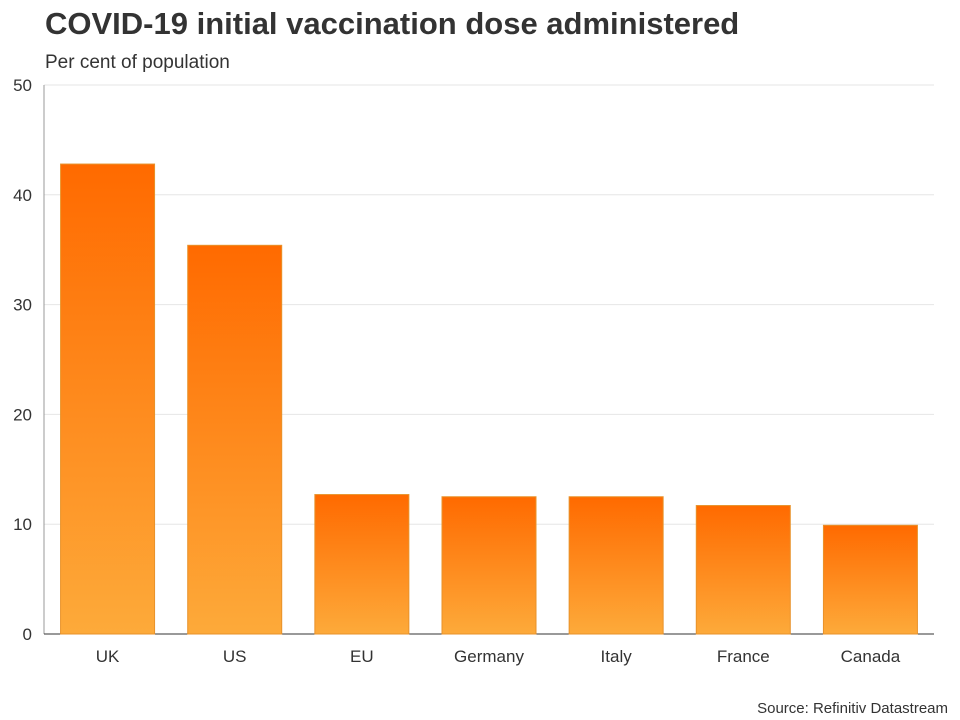 Image resolution: width=960 pixels, height=720 pixels. I want to click on x-tick-label-us: US, so click(235, 656).